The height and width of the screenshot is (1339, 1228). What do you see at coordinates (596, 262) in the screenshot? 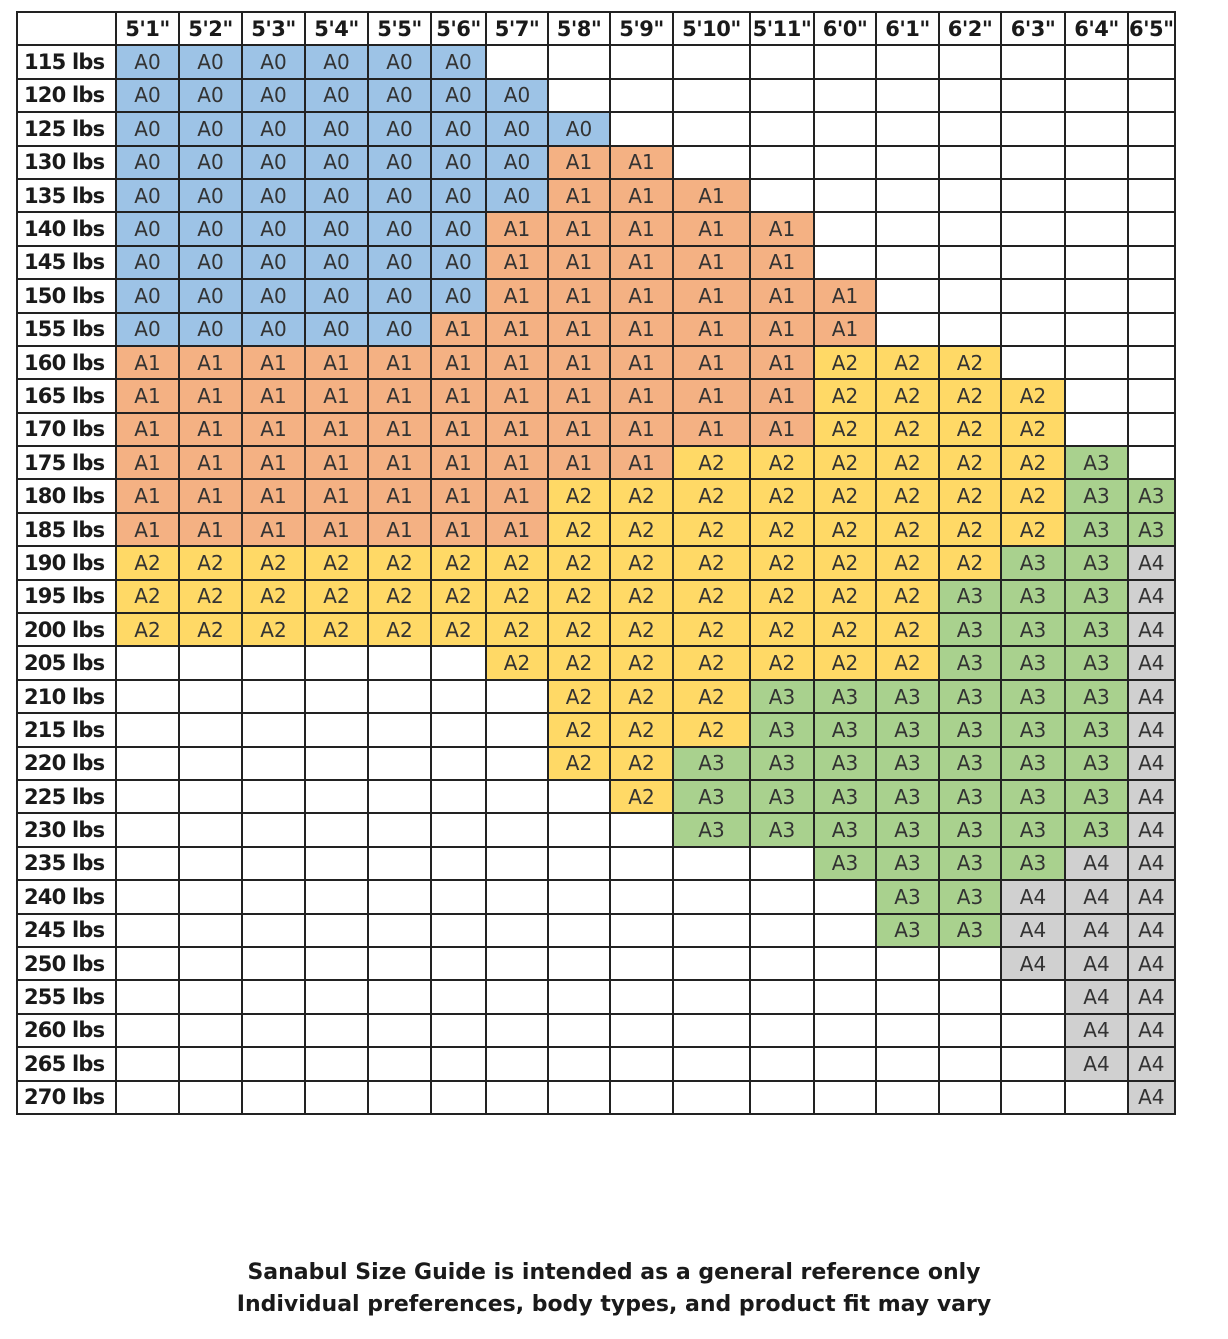
I see `table-row: 145 lbs A0 A0 A0 A0 A0 A0 A1 A1 A1 A1 A1` at bounding box center [596, 262].